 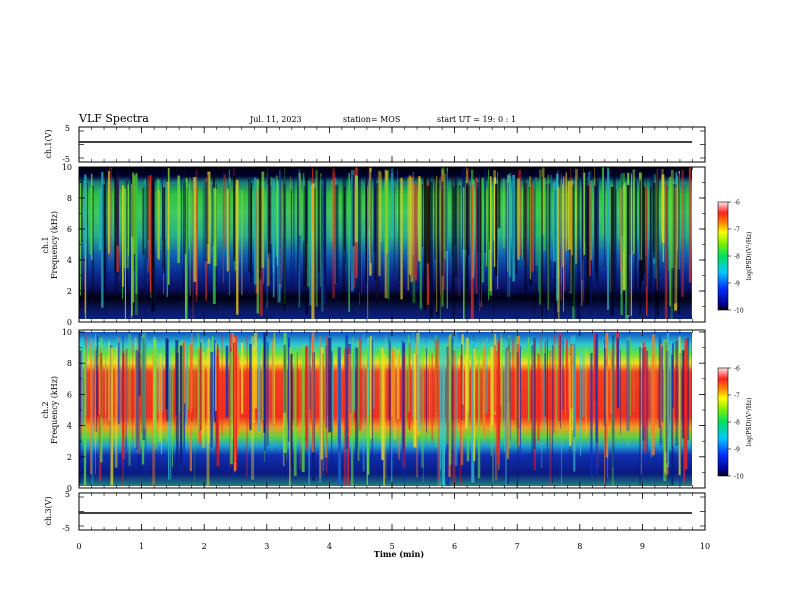 What do you see at coordinates (69, 457) in the screenshot?
I see `frequency-tick-label: 2` at bounding box center [69, 457].